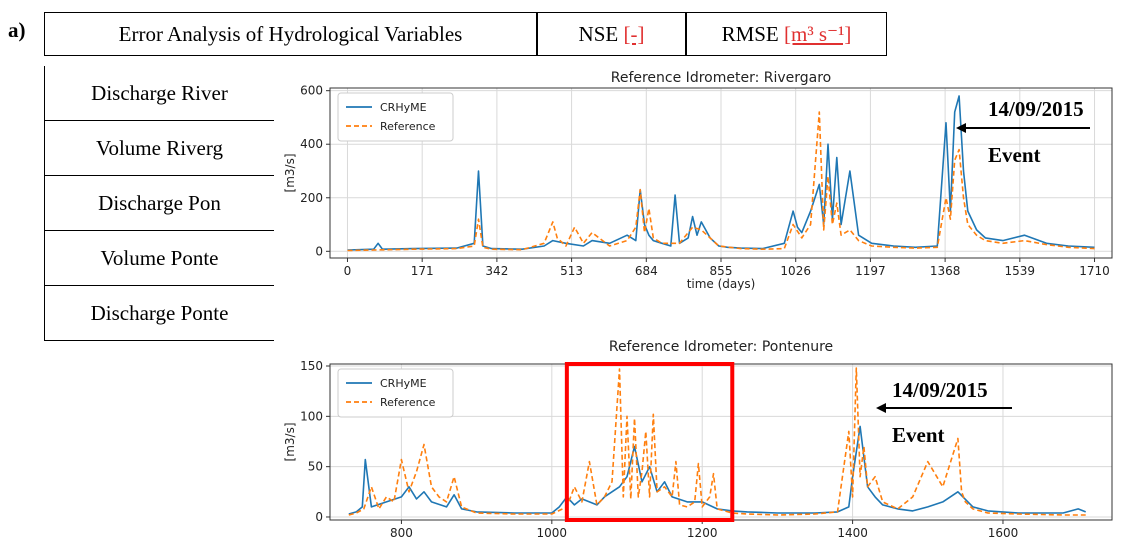 Image resolution: width=1134 pixels, height=542 pixels. Describe the element at coordinates (649, 442) in the screenshot. I see `highlight-box` at that location.